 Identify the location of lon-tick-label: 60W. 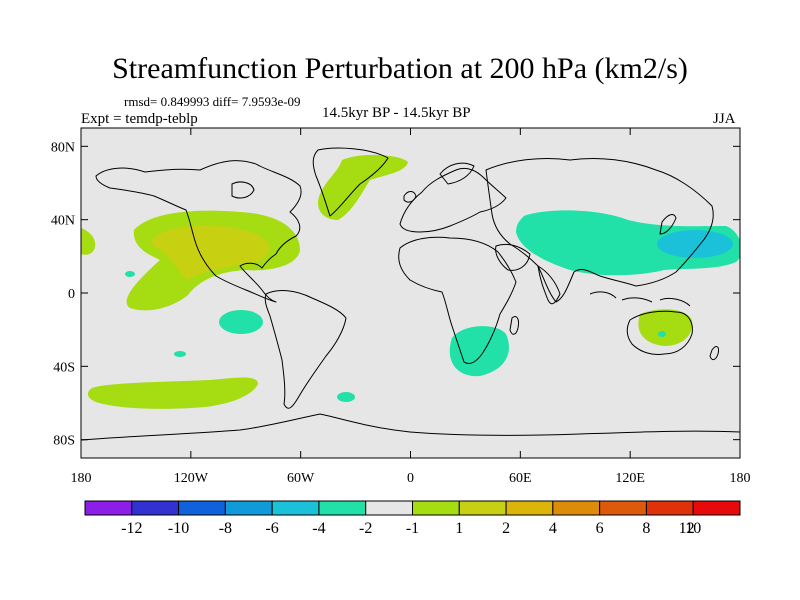
(301, 478).